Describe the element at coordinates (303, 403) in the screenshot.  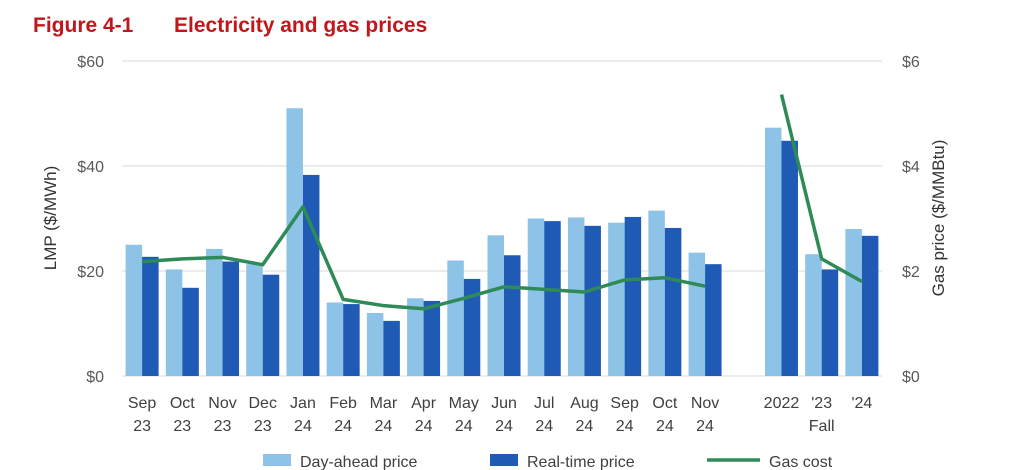
I see `x-tick-label: Jan` at that location.